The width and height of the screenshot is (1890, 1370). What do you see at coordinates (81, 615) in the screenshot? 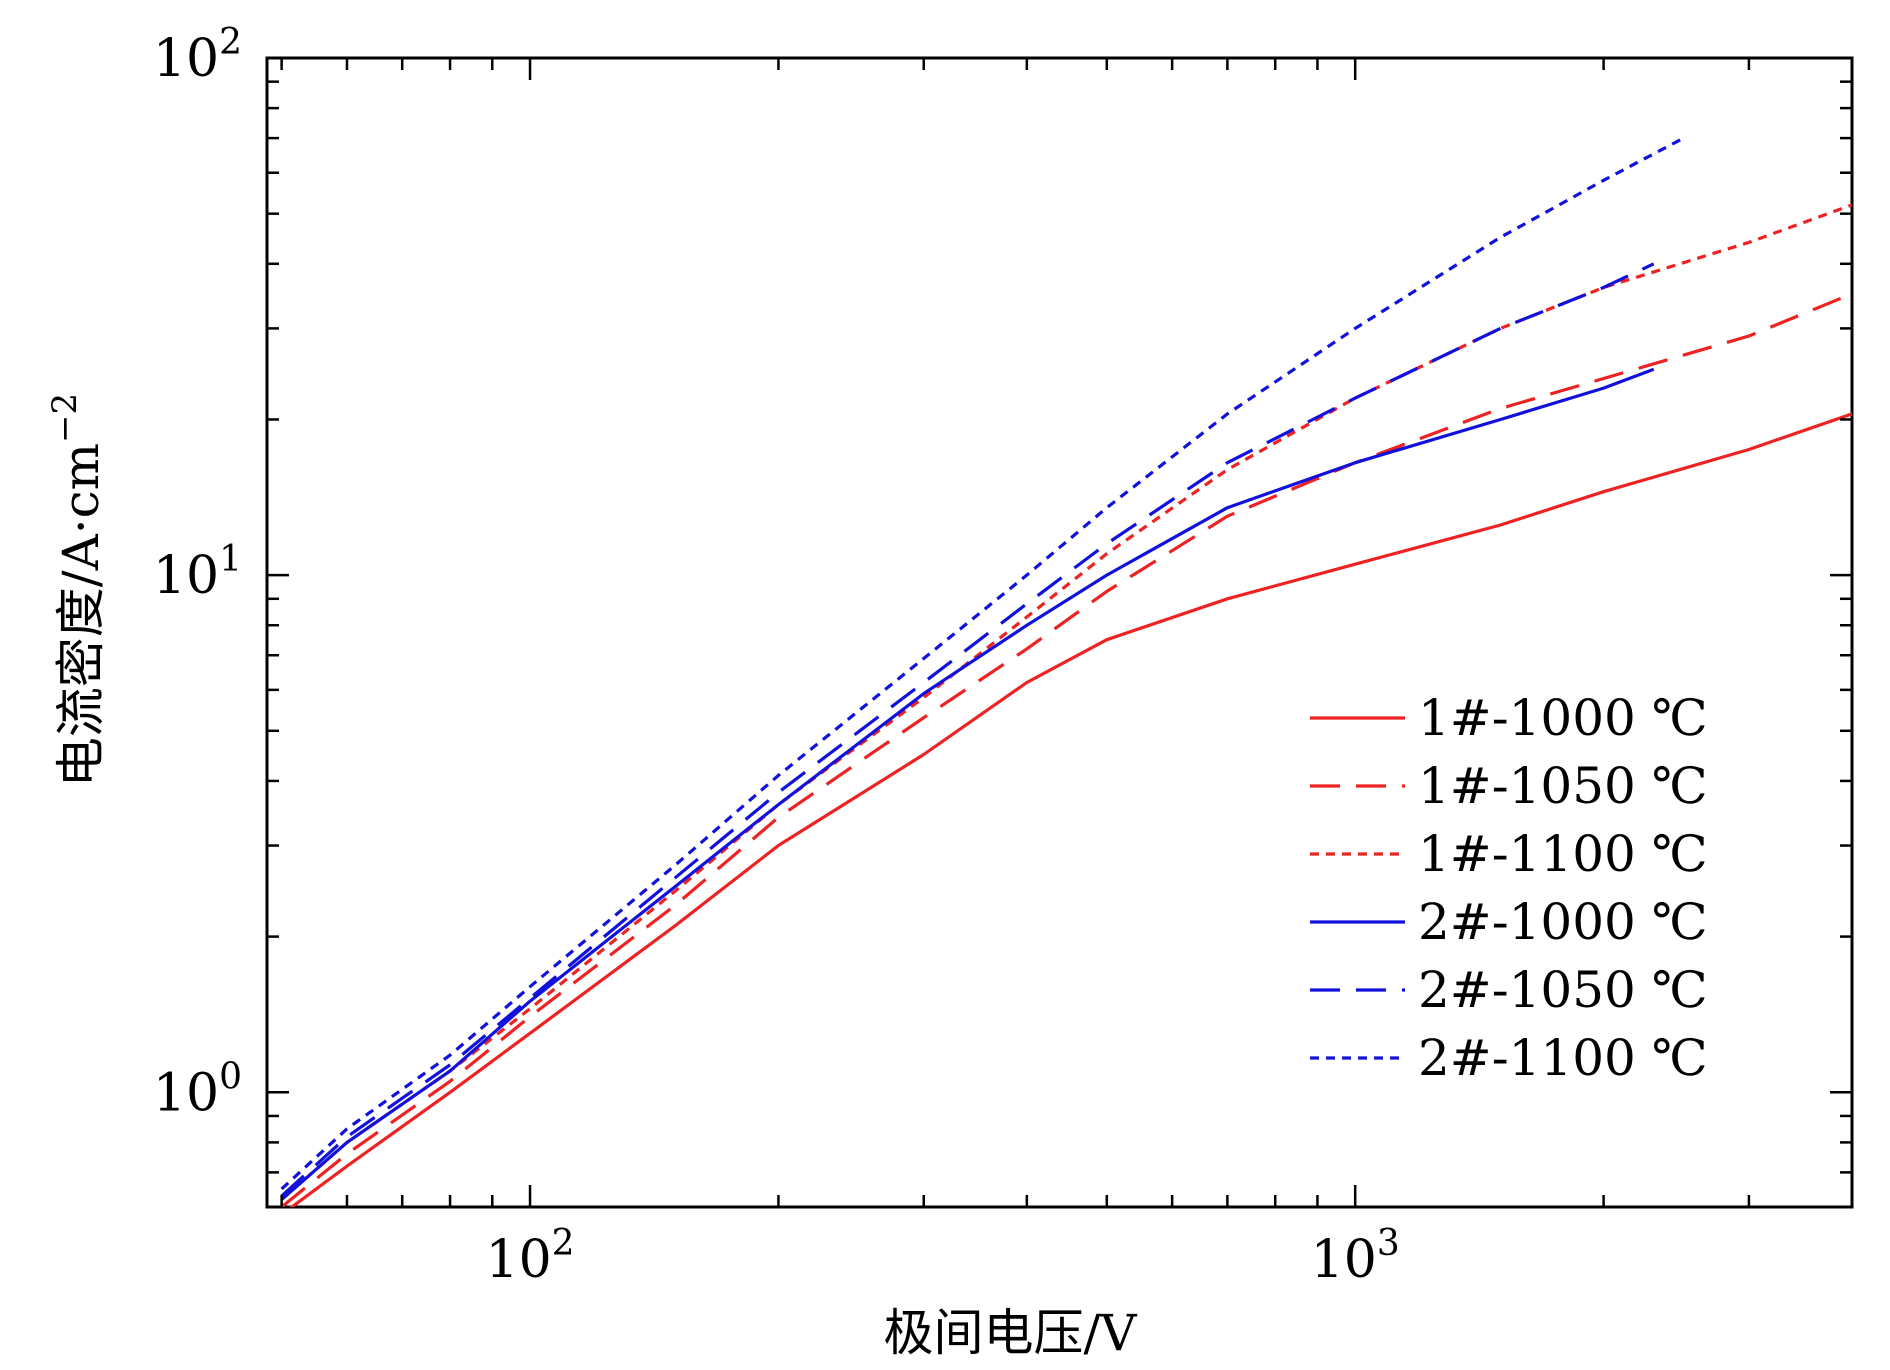
I see `y-axis-title-main: 电流密度/A·cm` at bounding box center [81, 615].